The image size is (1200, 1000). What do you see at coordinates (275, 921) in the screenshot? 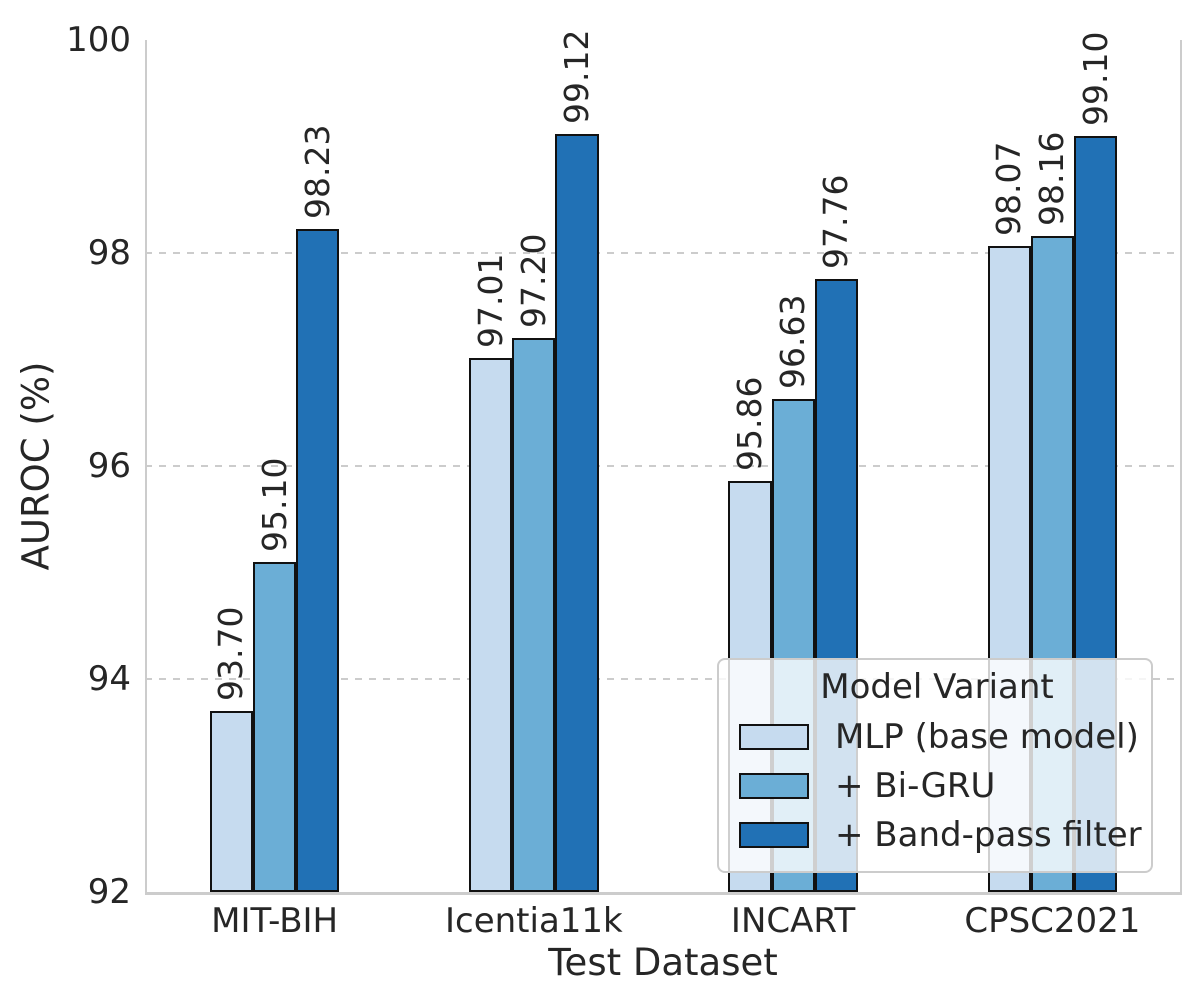
I see `x-tick-label-mit-bih: MIT-BIH` at bounding box center [275, 921].